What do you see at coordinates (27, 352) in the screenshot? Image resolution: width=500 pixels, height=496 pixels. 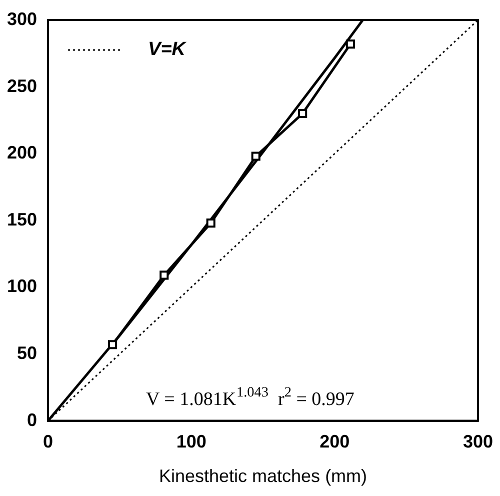 I see `y-tick-label: 50` at bounding box center [27, 352].